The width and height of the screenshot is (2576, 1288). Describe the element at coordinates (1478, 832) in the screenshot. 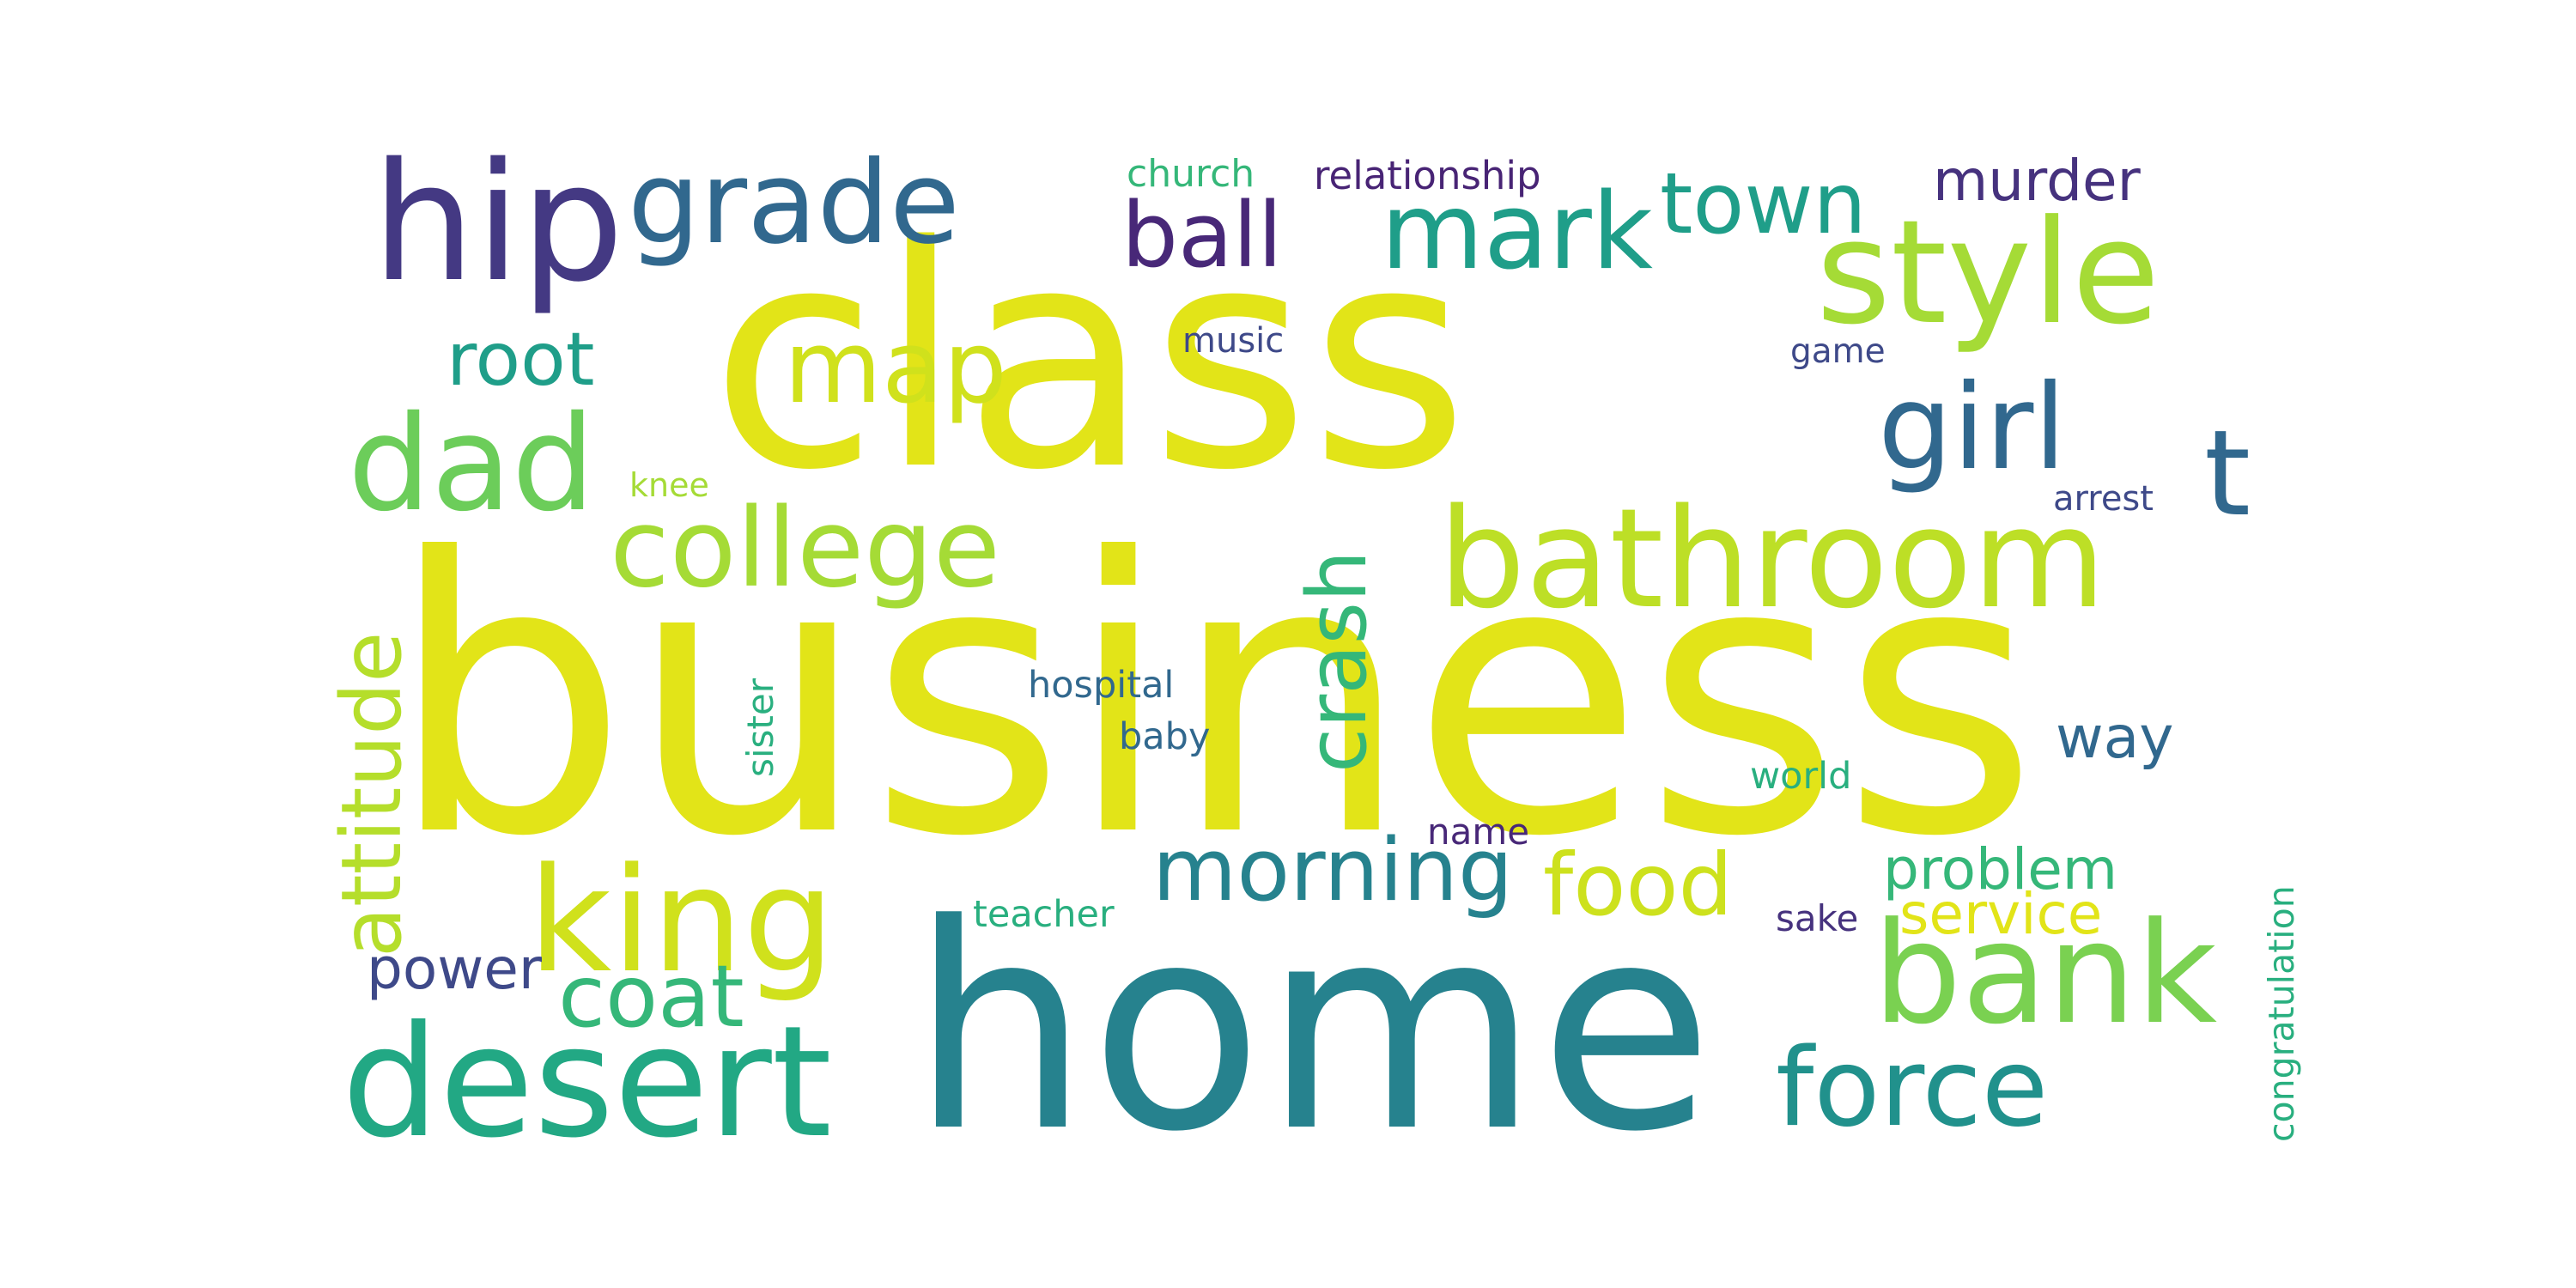

I see `cloud-word: name` at that location.